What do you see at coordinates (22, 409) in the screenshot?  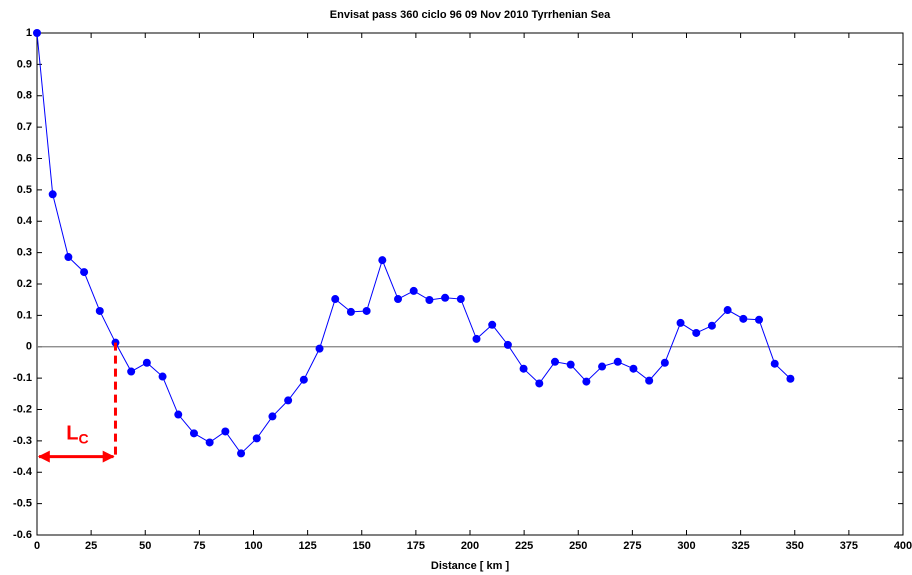 I see `y-tick-label: -0.2` at bounding box center [22, 409].